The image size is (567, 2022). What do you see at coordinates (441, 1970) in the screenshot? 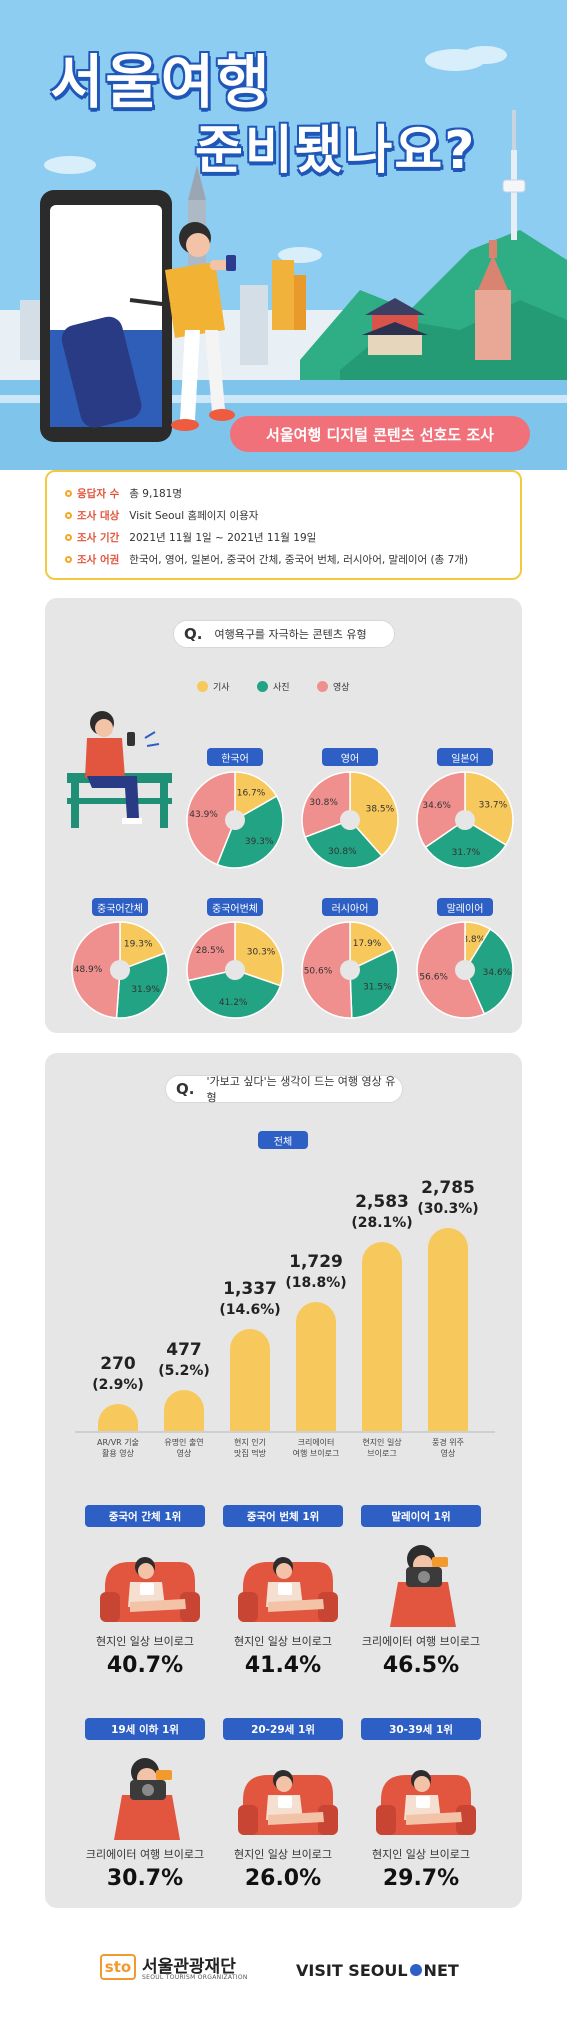
I see `brand-right: NET` at bounding box center [441, 1970].